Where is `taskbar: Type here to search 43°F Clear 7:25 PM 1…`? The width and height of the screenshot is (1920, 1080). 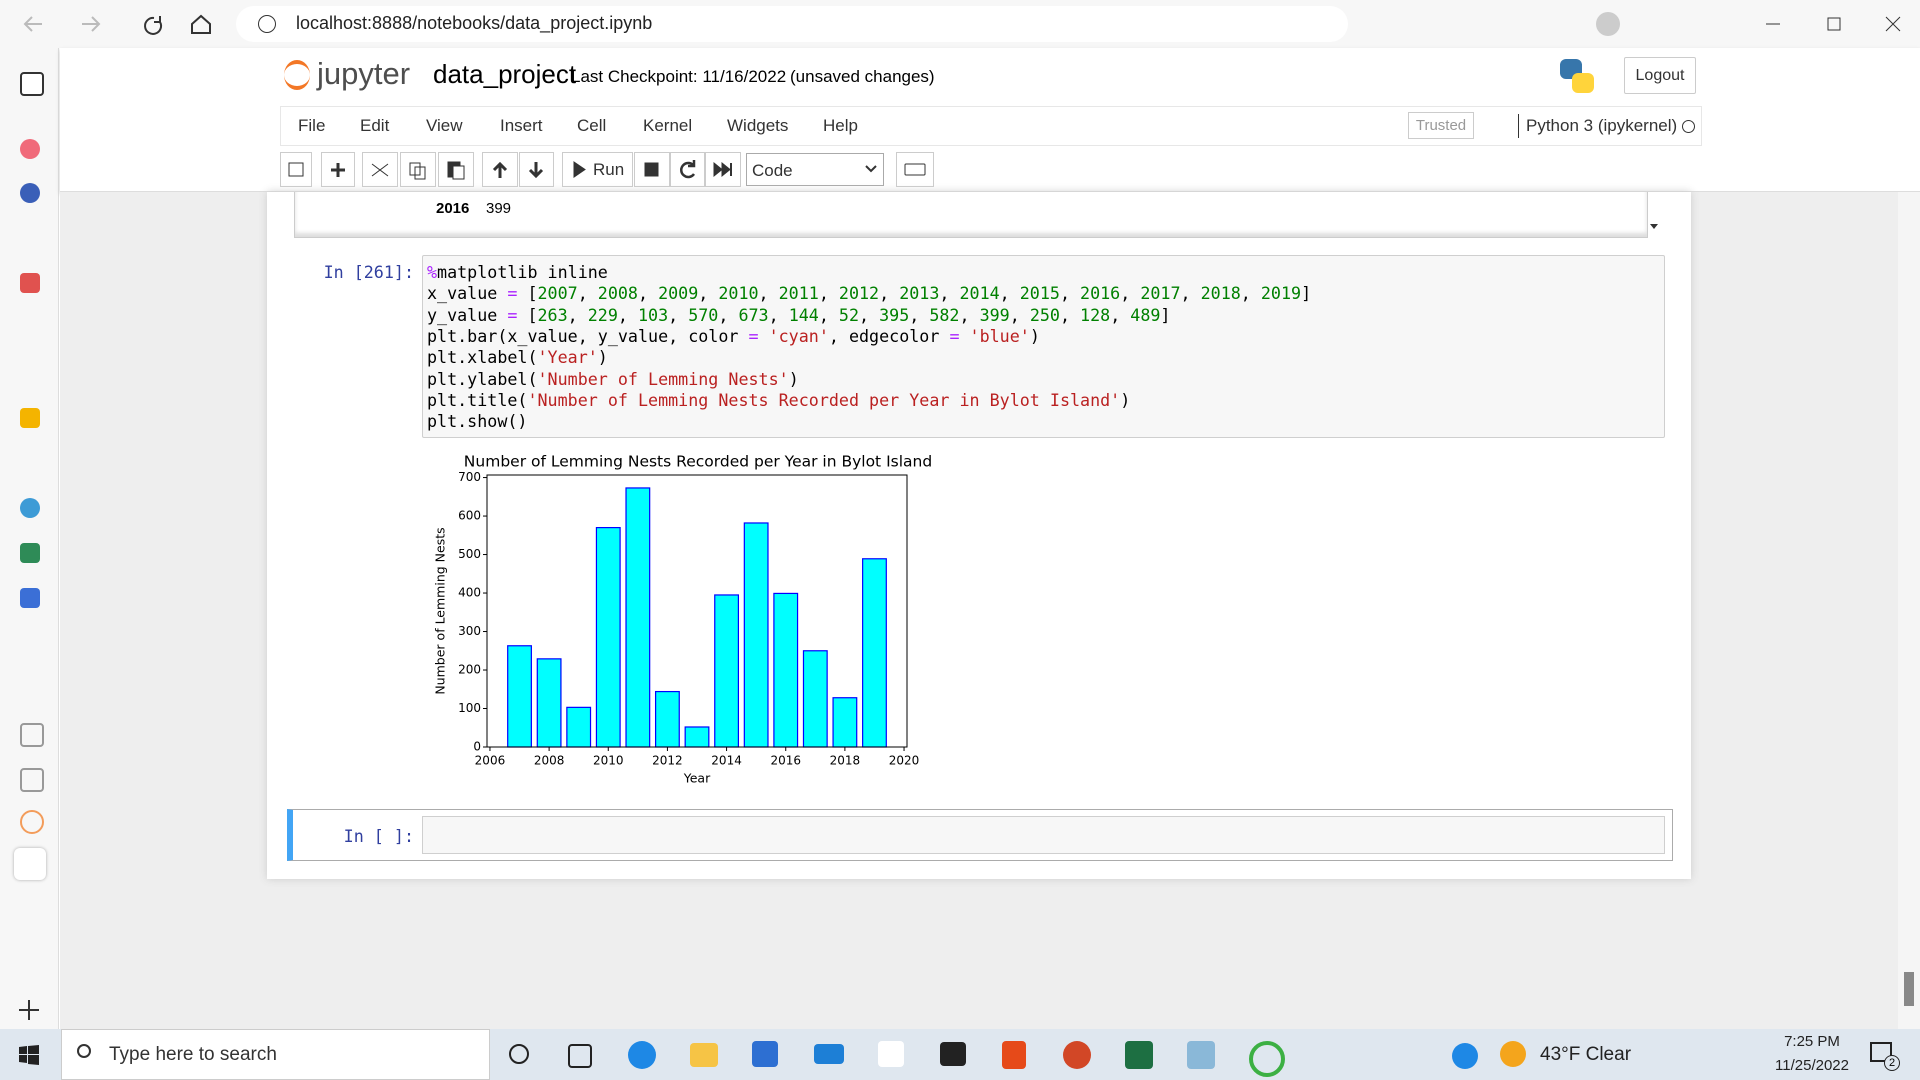
taskbar: Type here to search 43°F Clear 7:25 PM 1… is located at coordinates (960, 1054).